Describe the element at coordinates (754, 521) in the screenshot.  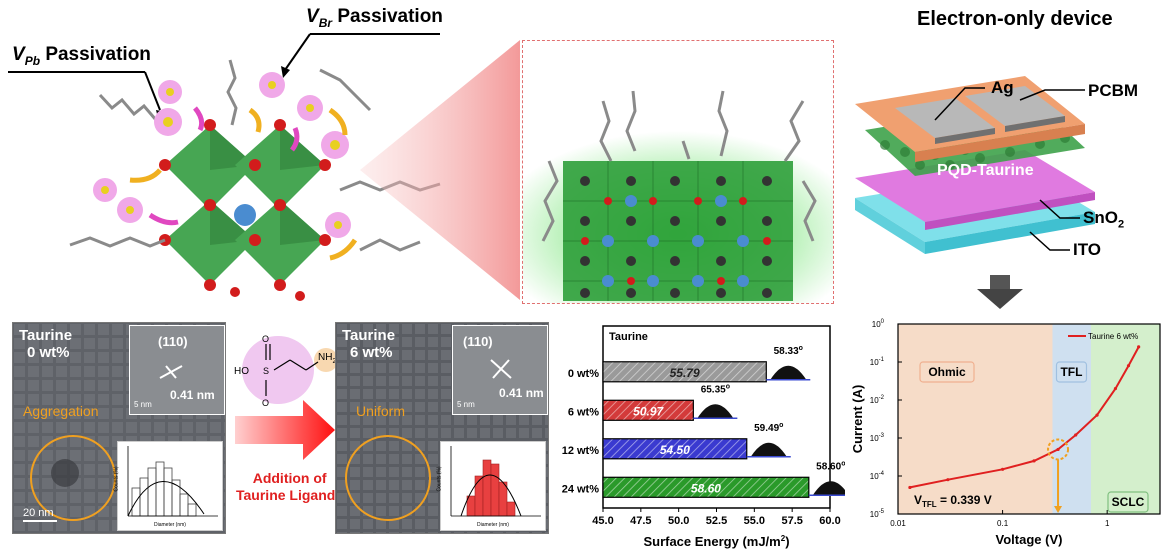
I see `x-tick-label: 55.0` at that location.